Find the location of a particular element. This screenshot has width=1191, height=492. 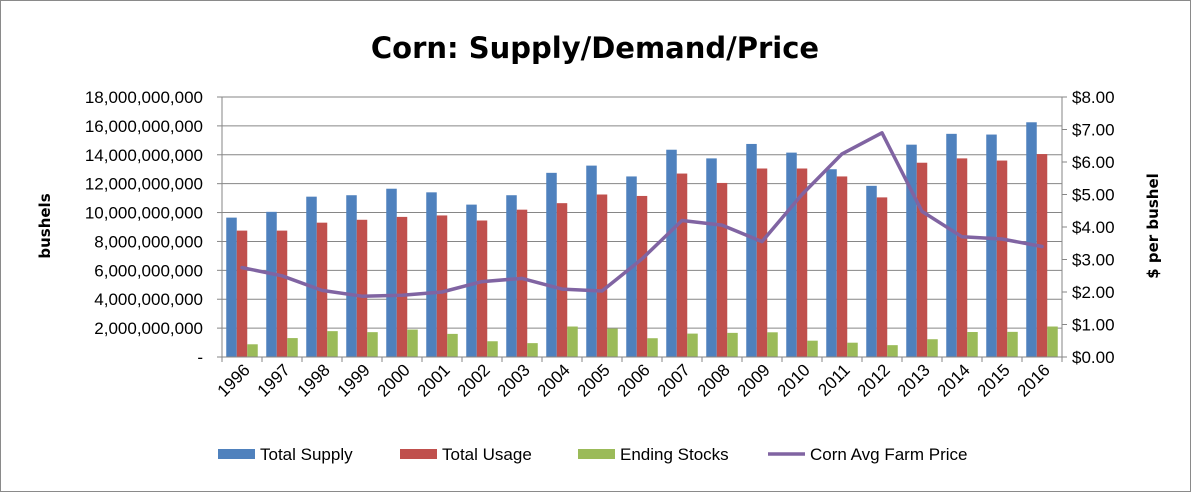

y-axis-title: bushels is located at coordinates (45, 225).